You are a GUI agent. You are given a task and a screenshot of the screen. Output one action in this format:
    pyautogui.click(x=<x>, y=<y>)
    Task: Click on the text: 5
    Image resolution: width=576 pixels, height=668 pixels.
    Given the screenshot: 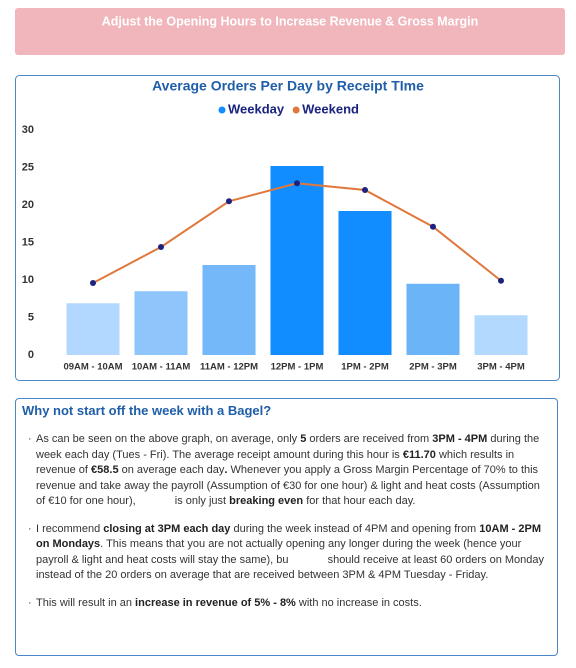 What is the action you would take?
    pyautogui.click(x=303, y=439)
    